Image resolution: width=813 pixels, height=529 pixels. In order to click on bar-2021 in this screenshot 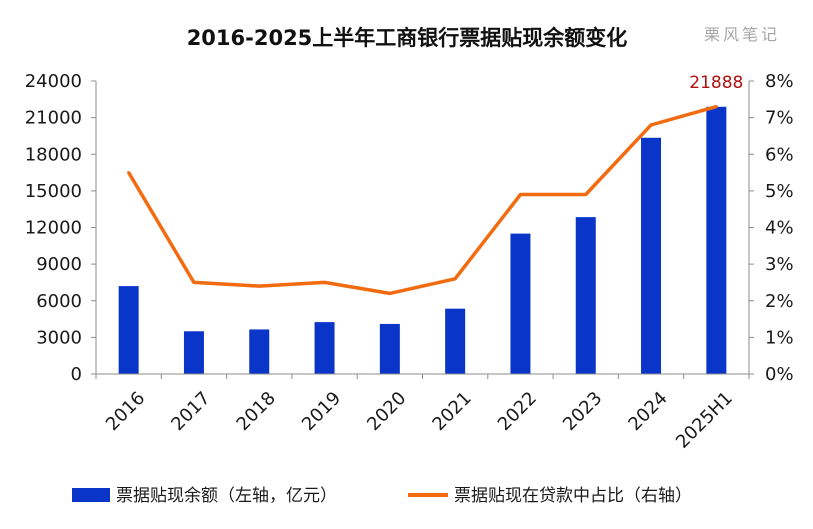, I will do `click(455, 341)`.